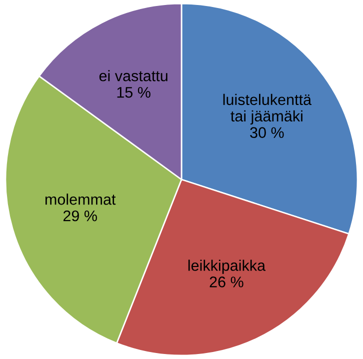 The image size is (363, 359). What do you see at coordinates (80, 216) in the screenshot?
I see `data-label: 29 %` at bounding box center [80, 216].